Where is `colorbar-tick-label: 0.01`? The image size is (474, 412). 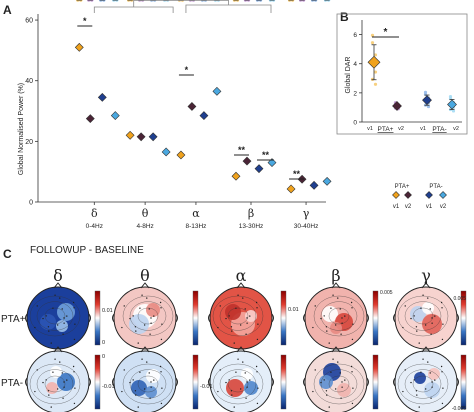
colorbar-tick-label: 0.01 is located at coordinates (107, 311).